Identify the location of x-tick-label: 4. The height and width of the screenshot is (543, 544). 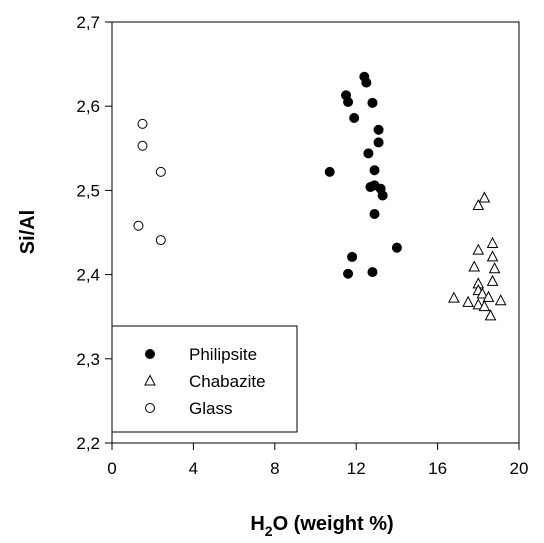
(193, 468).